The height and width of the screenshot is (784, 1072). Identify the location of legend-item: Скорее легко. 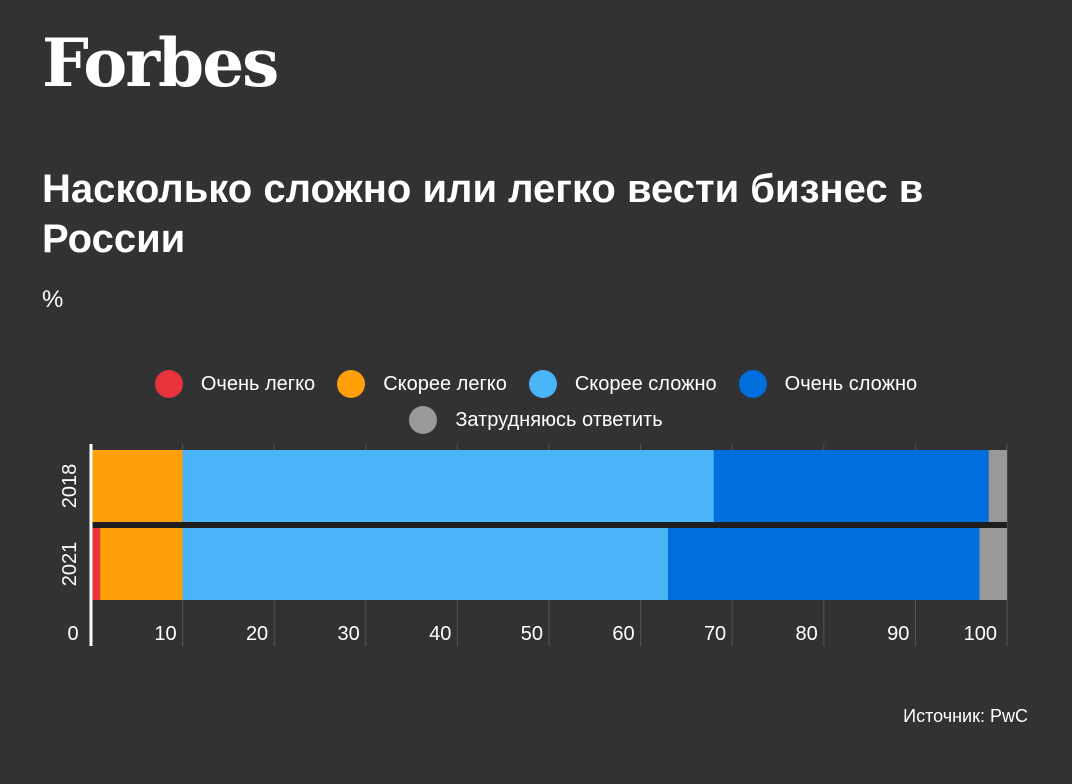
(422, 384).